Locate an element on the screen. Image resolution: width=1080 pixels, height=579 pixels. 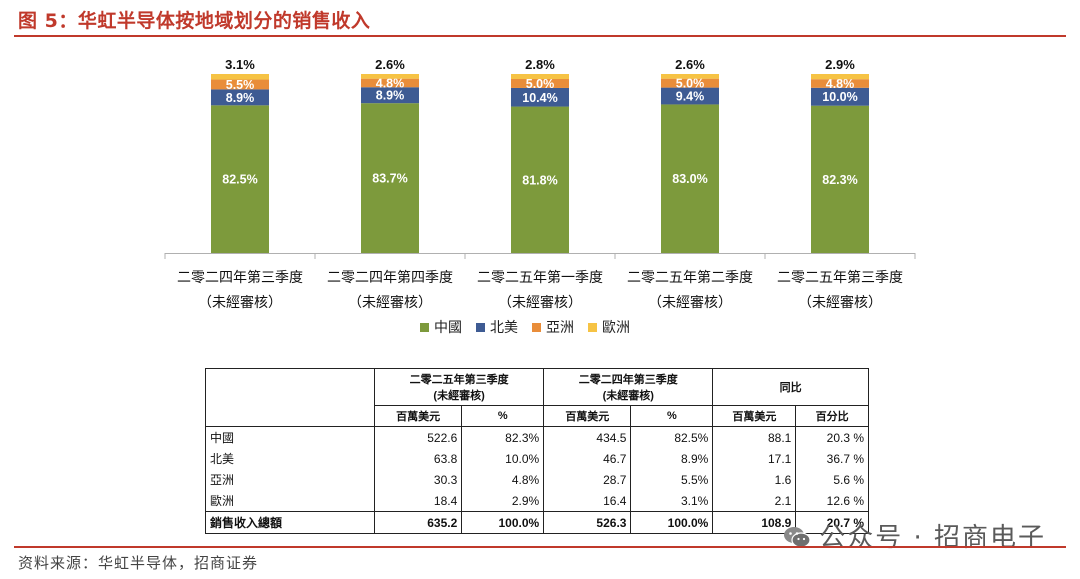
legend-item: 中國 is located at coordinates (441, 327).